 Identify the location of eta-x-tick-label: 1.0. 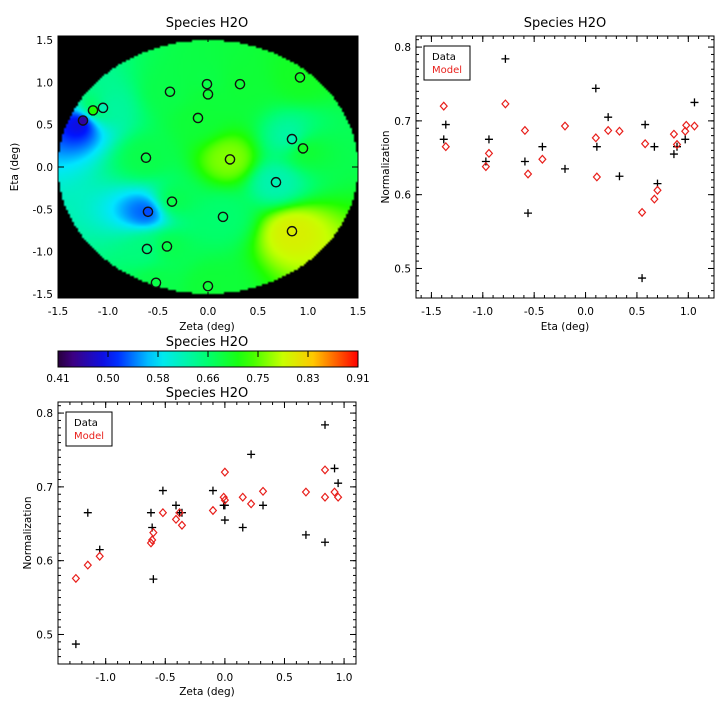
(688, 312).